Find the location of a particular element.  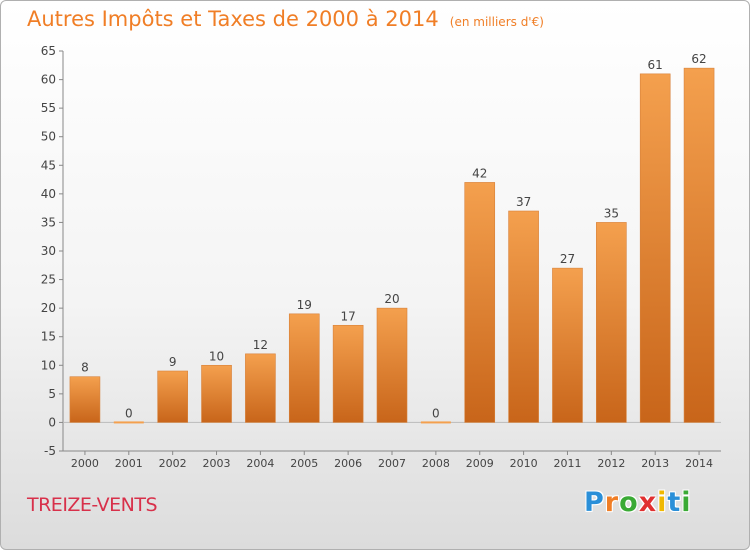

x-tick-label: 2000 is located at coordinates (85, 463).